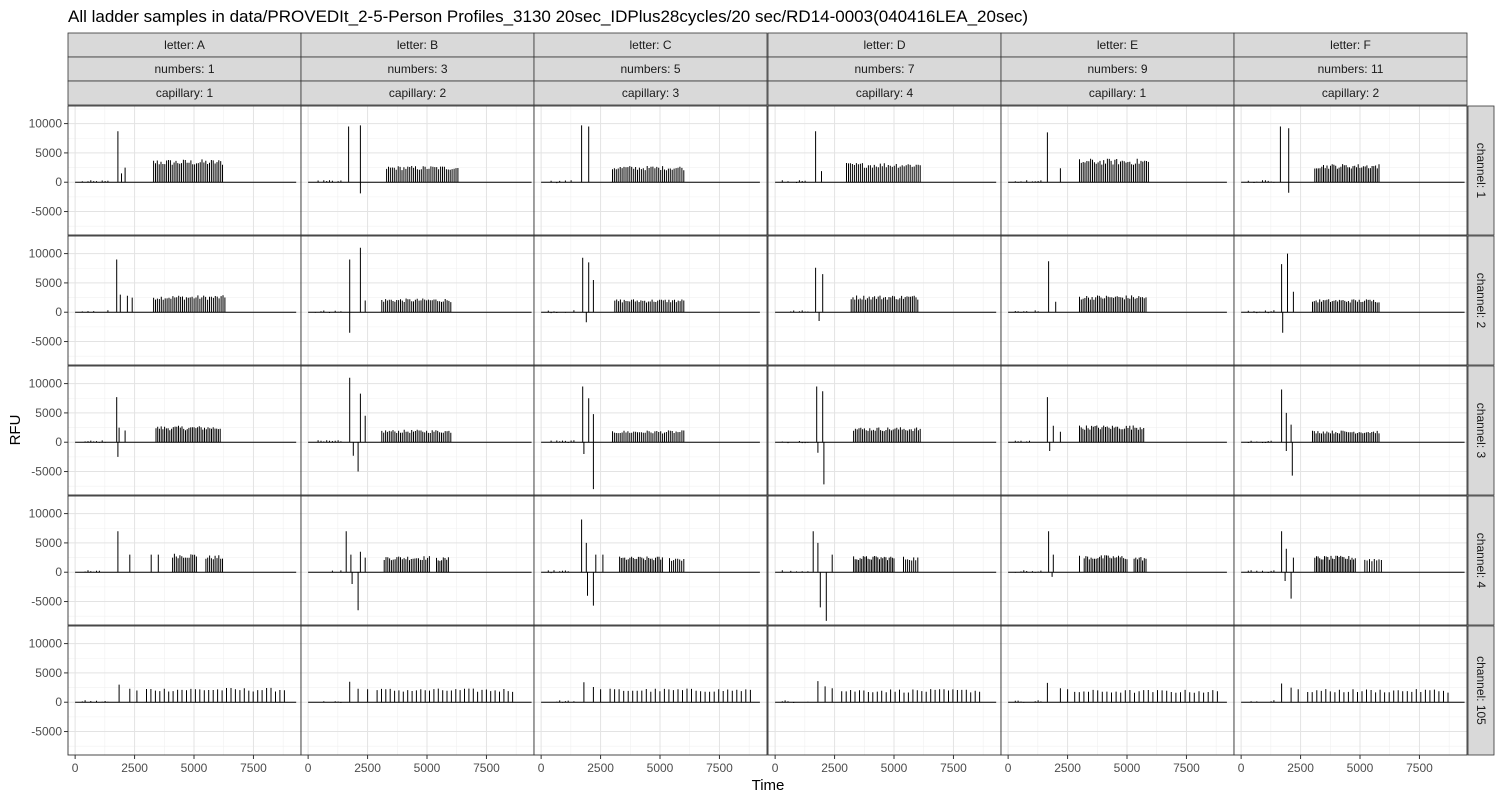 The height and width of the screenshot is (800, 1500). What do you see at coordinates (768, 785) in the screenshot?
I see `x-axis-label: Time` at bounding box center [768, 785].